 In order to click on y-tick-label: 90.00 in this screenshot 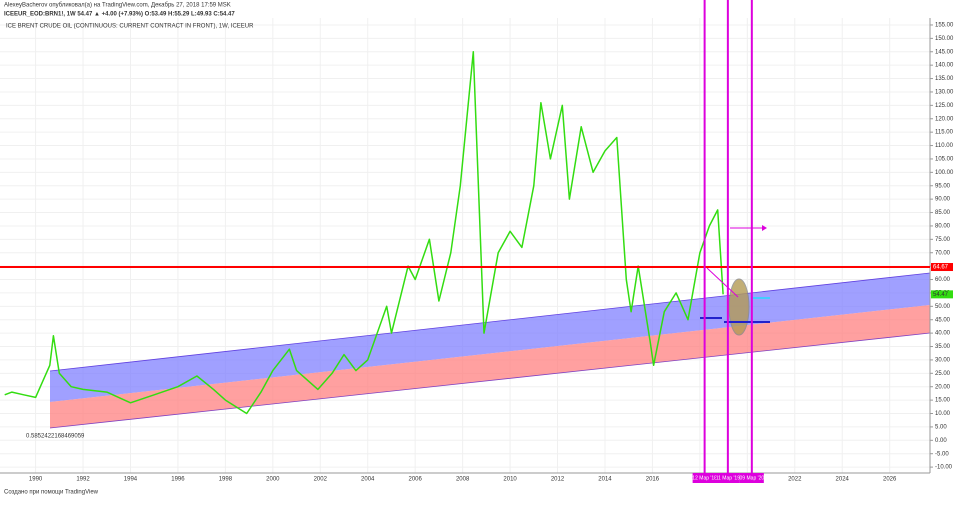, I will do `click(943, 200)`.